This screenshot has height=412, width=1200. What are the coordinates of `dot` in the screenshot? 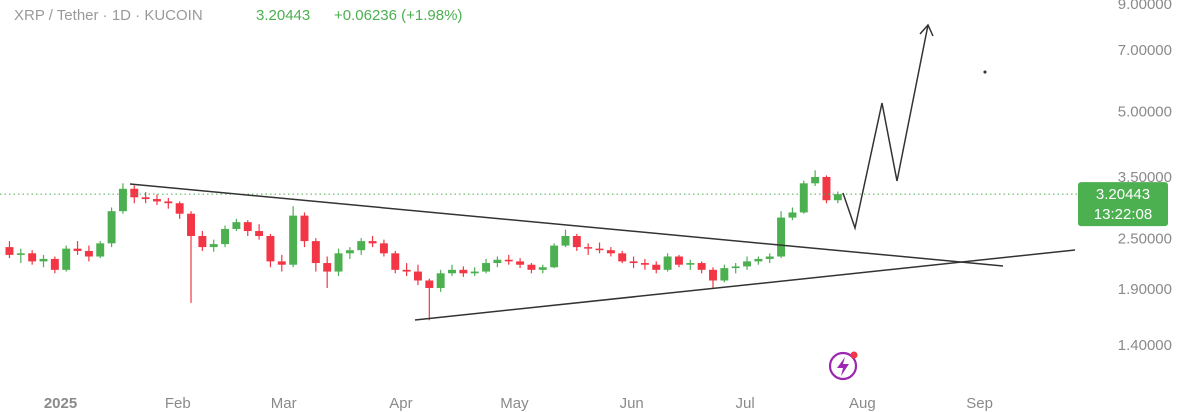 It's located at (985, 72).